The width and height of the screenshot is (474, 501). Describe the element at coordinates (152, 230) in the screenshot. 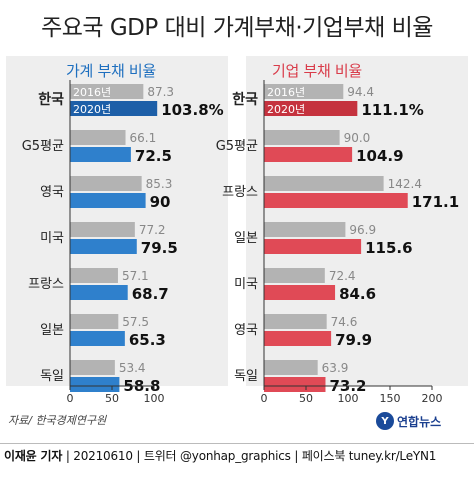

I see `household-value-2016-3: 77.2` at that location.